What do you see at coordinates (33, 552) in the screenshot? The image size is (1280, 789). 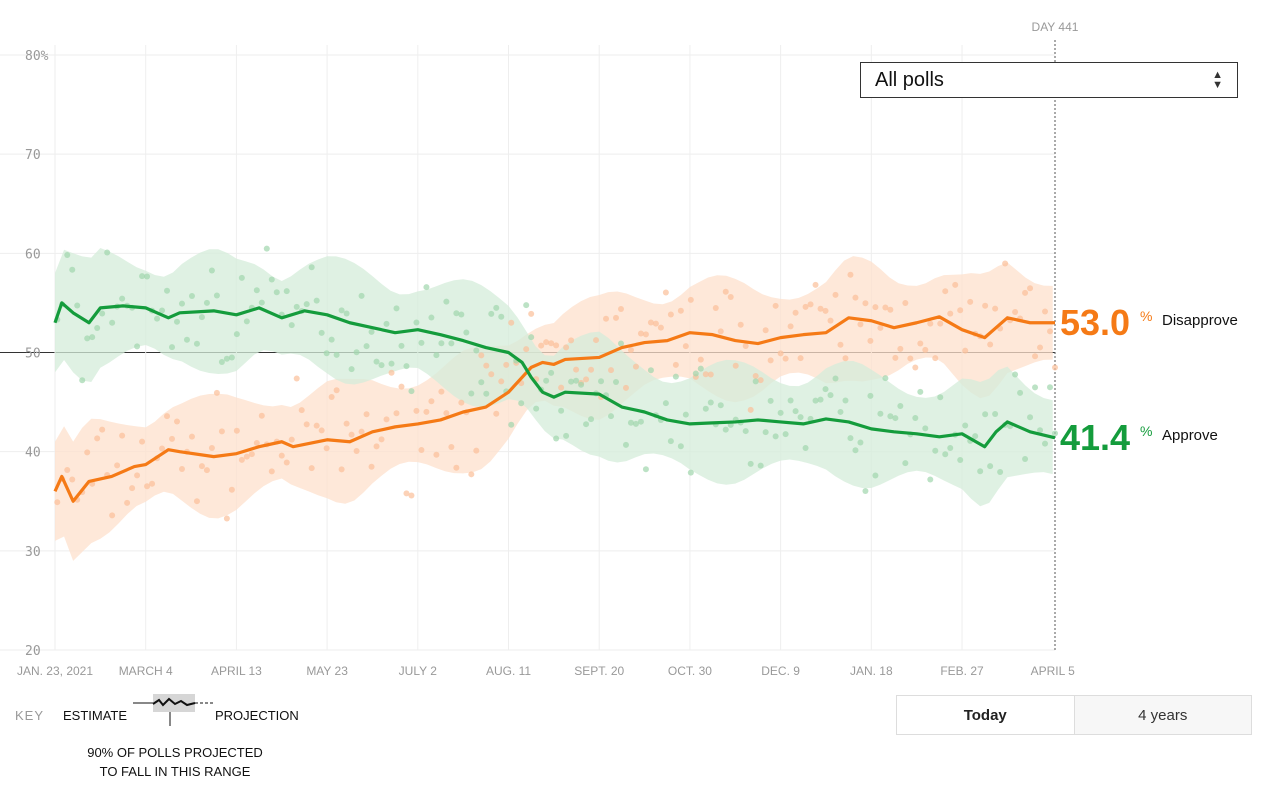 I see `y-tick-label: 30` at bounding box center [33, 552].